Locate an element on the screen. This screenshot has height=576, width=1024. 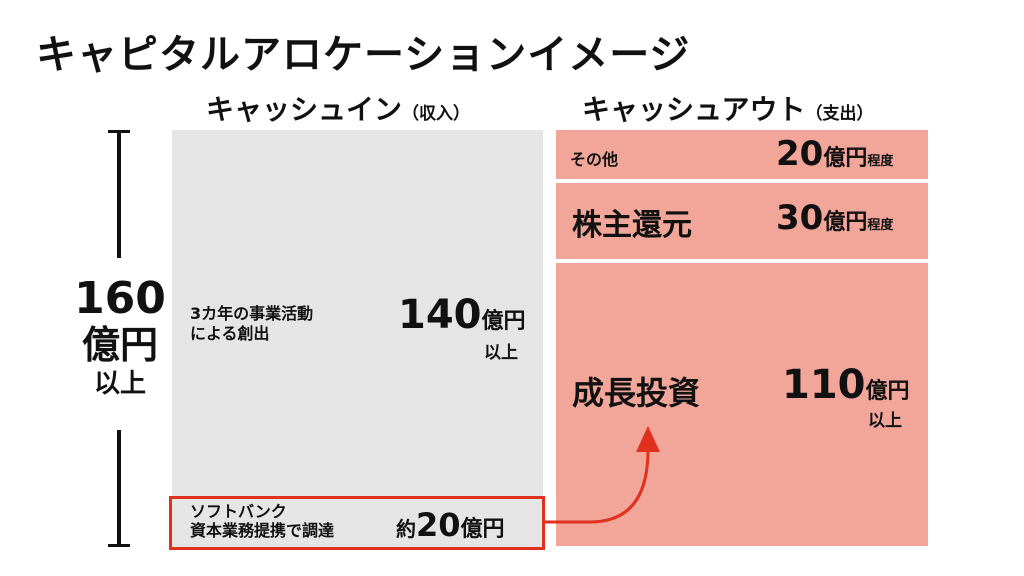
cash-out-item-shareholder-return is located at coordinates (742, 221).